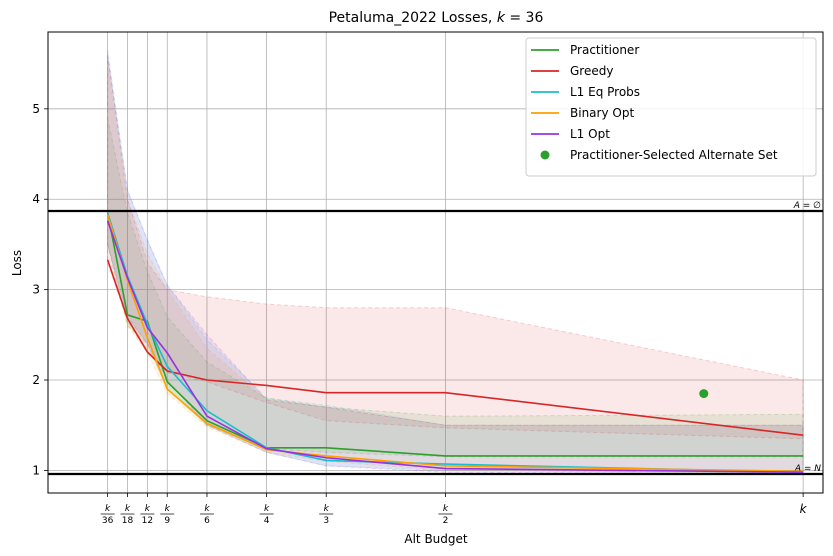 This screenshot has width=833, height=556. Describe the element at coordinates (206, 515) in the screenshot. I see `x-tick-label: k6` at that location.